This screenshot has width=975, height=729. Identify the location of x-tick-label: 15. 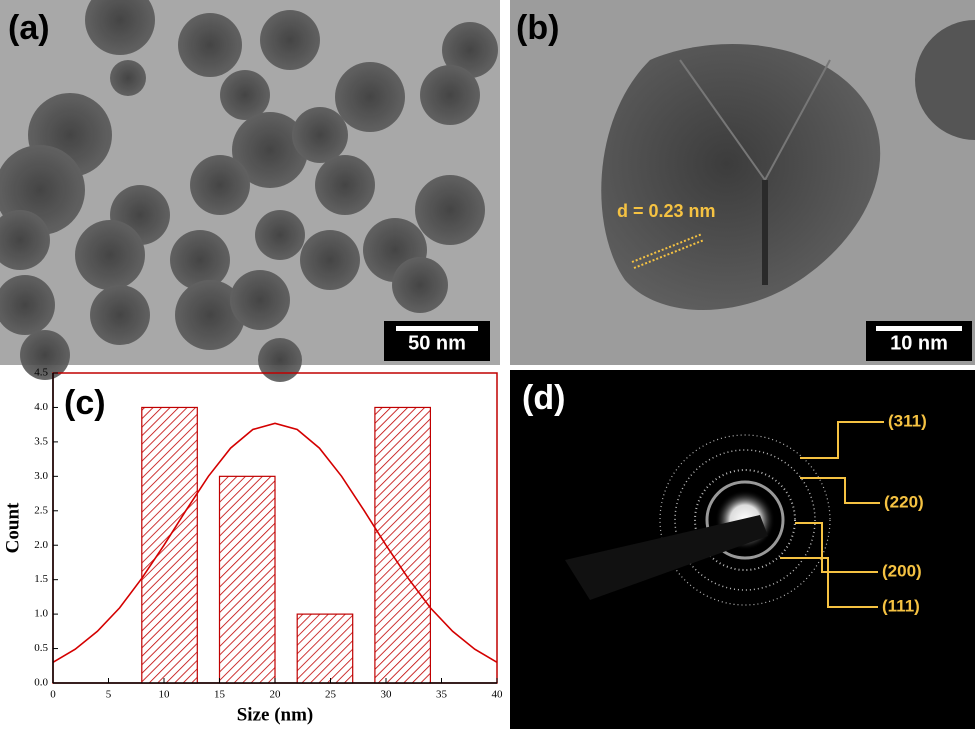
(220, 695).